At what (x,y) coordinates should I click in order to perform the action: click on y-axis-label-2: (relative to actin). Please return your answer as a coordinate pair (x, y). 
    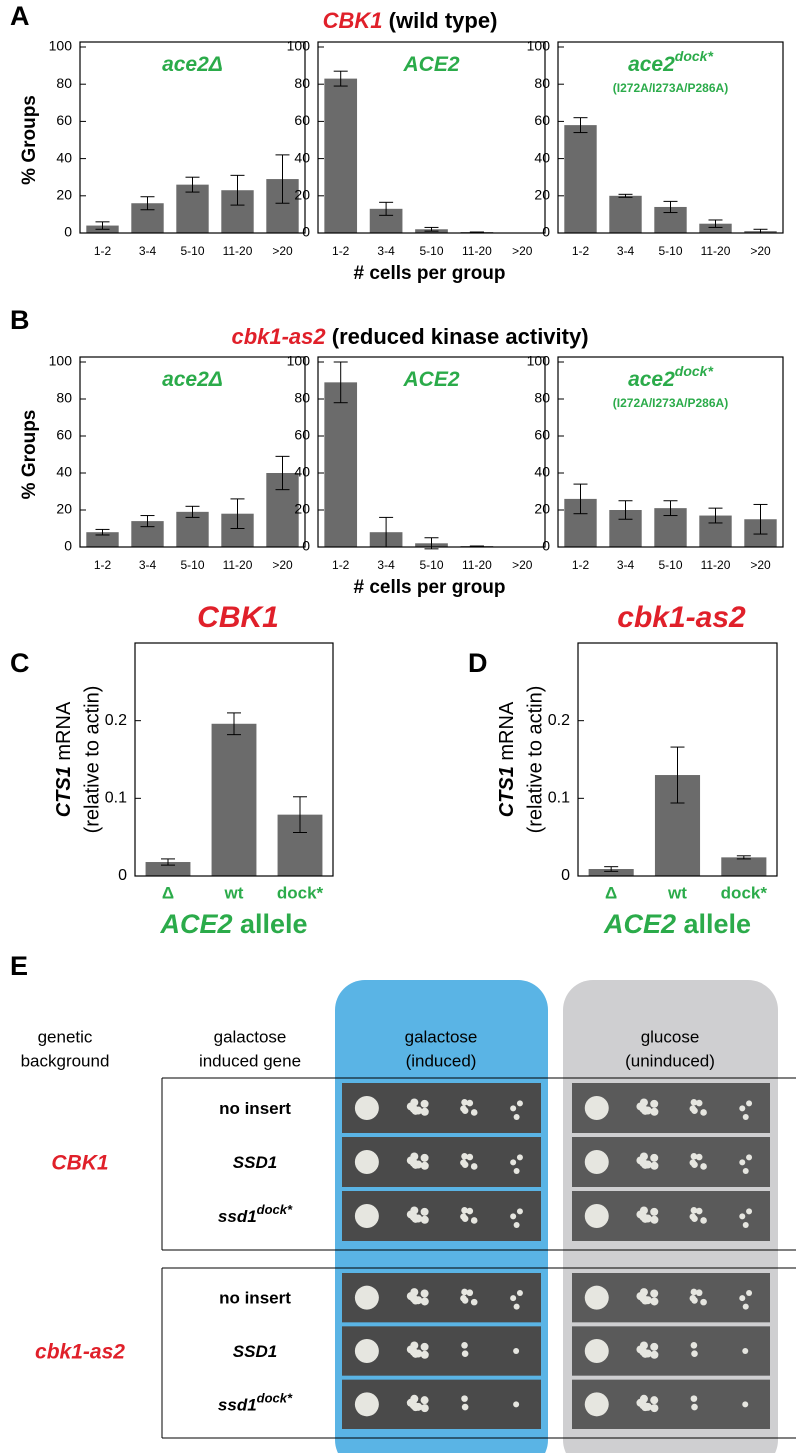
    Looking at the image, I should click on (92, 760).